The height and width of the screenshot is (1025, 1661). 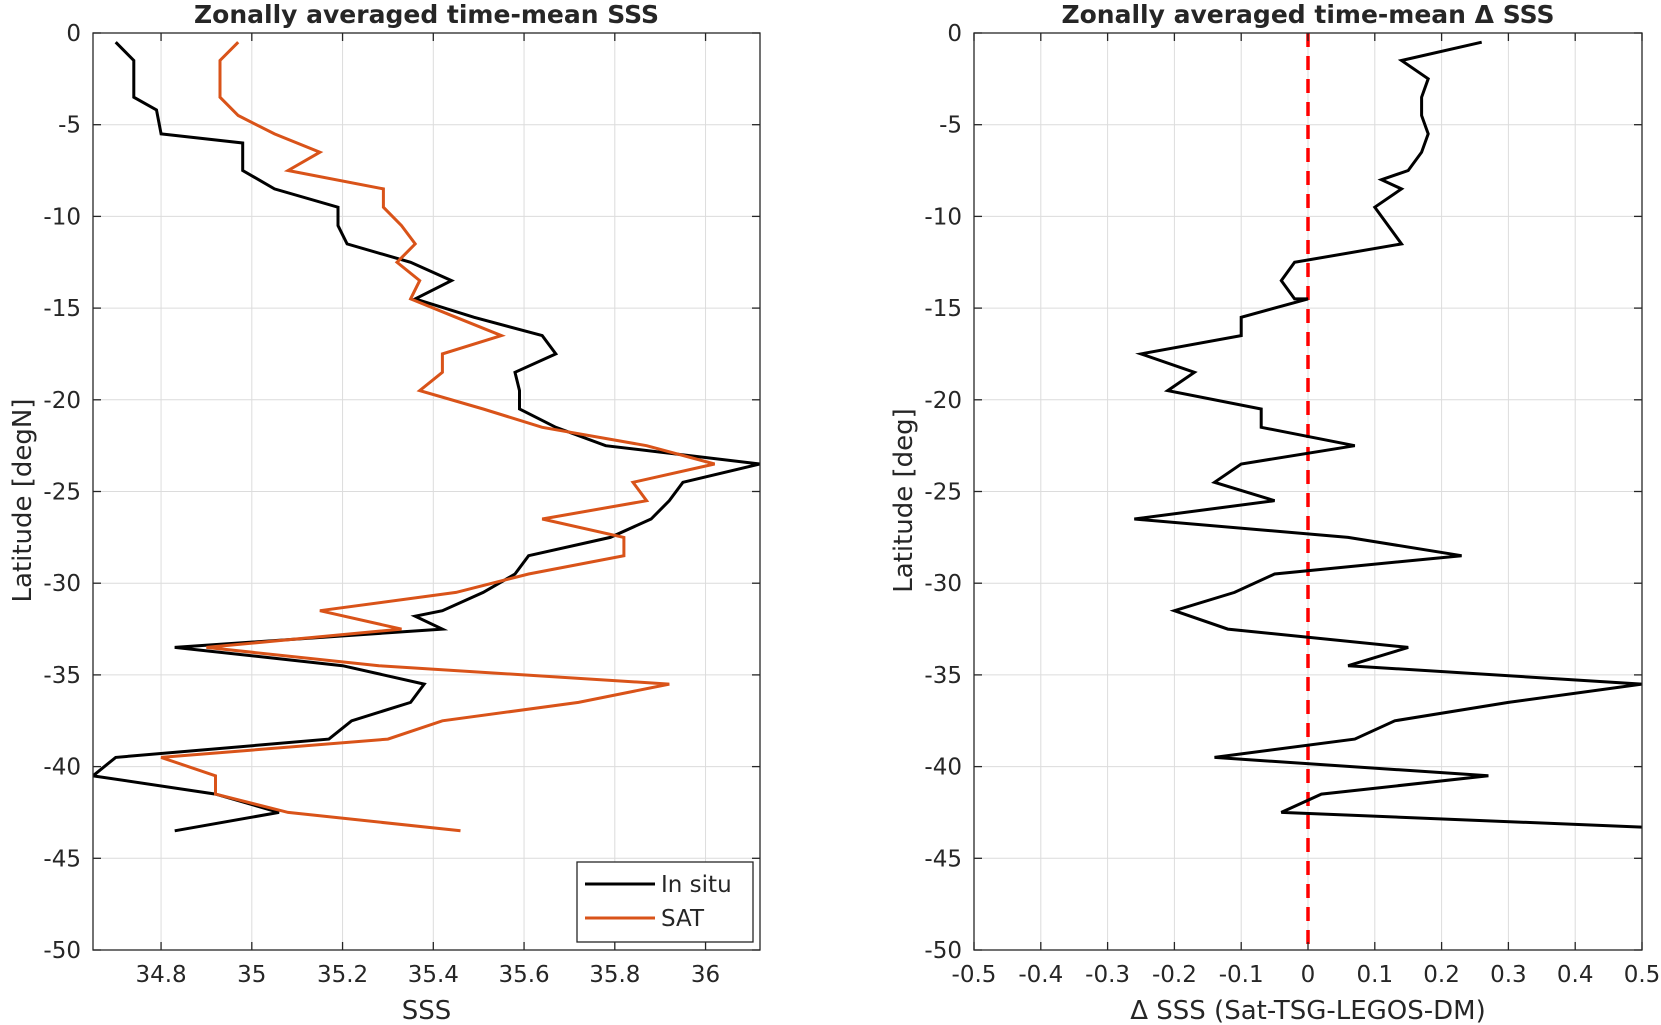 What do you see at coordinates (1308, 975) in the screenshot?
I see `x-tick-label: 0` at bounding box center [1308, 975].